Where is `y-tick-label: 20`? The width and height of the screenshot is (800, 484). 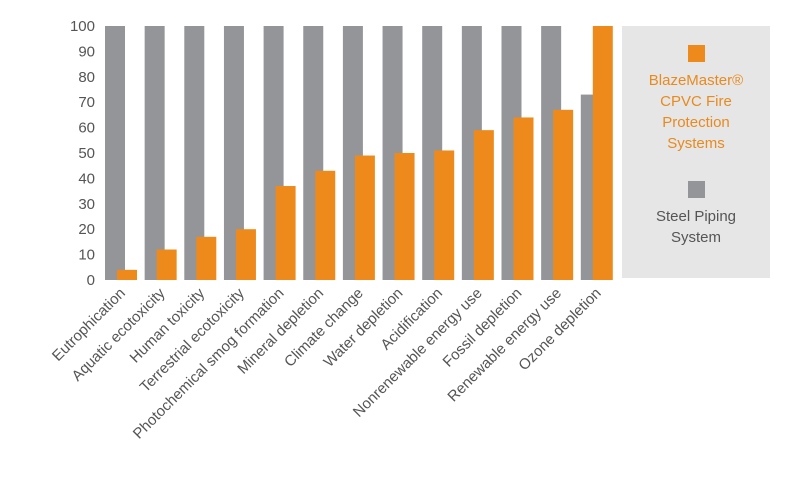
y-tick-label: 20 is located at coordinates (86, 229).